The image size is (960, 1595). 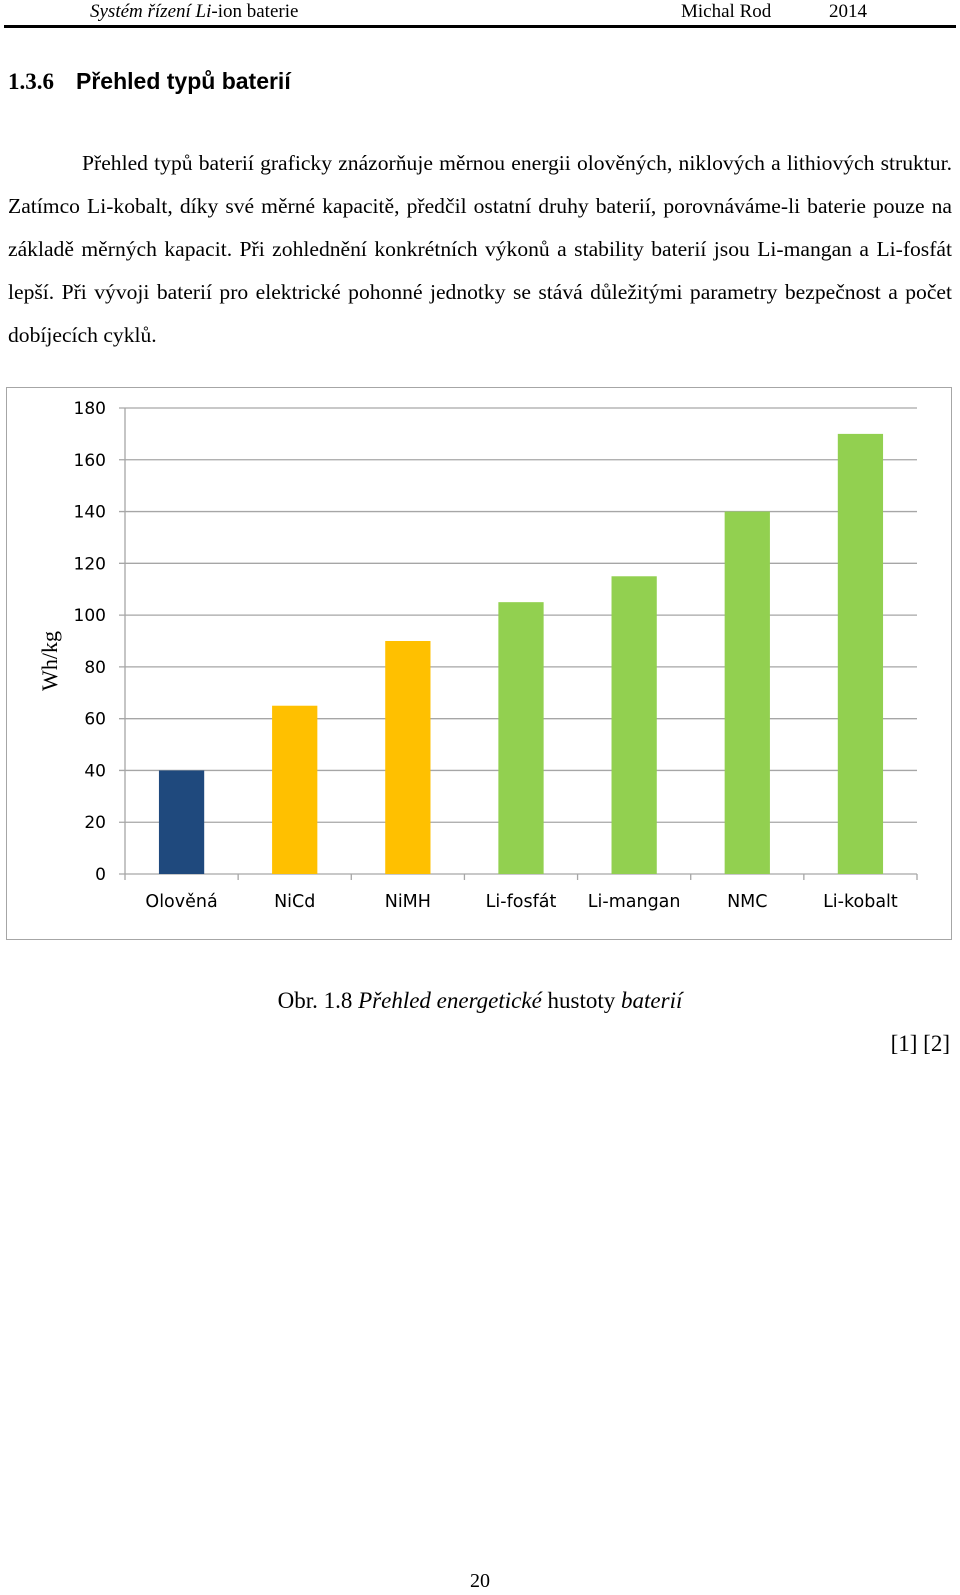 What do you see at coordinates (90, 513) in the screenshot?
I see `y-tick-label: 140` at bounding box center [90, 513].